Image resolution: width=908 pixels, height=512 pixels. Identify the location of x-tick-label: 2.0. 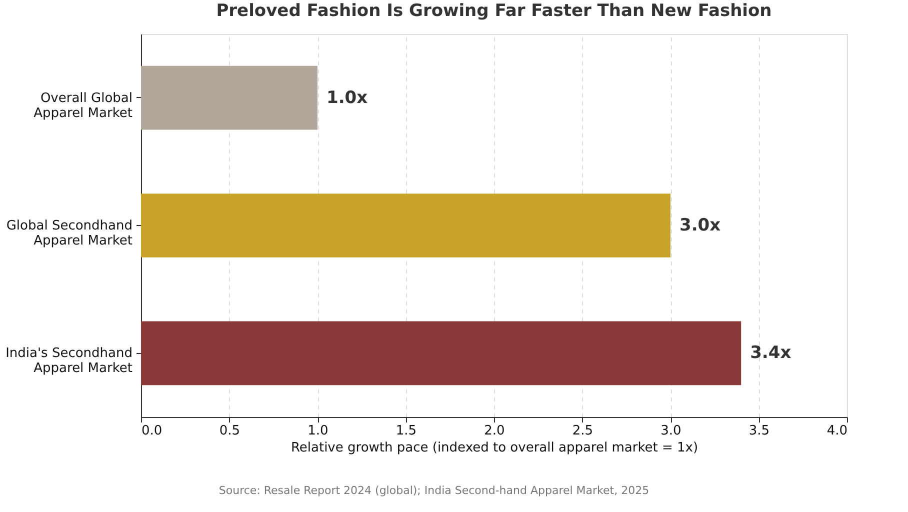
(494, 431).